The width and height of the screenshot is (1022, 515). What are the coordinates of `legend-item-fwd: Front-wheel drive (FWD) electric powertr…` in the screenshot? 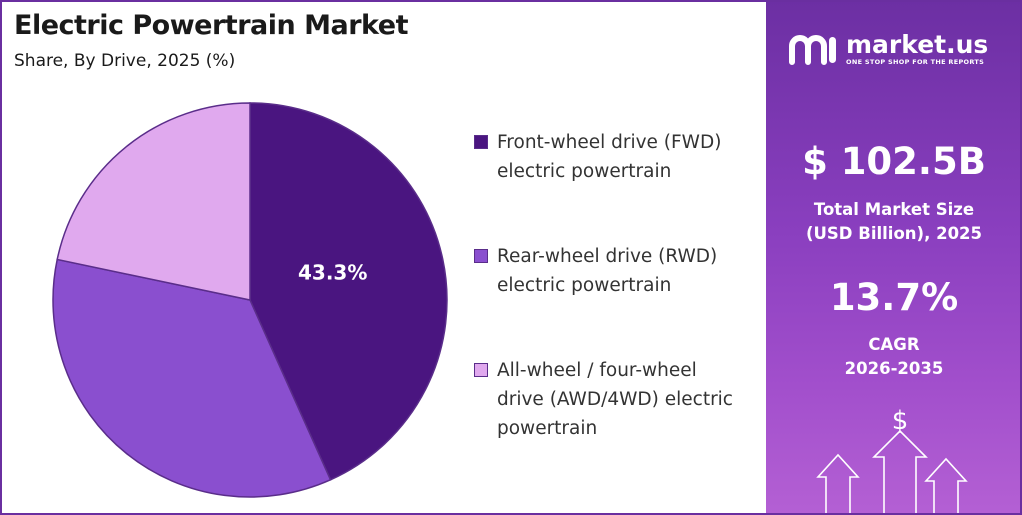 It's located at (616, 157).